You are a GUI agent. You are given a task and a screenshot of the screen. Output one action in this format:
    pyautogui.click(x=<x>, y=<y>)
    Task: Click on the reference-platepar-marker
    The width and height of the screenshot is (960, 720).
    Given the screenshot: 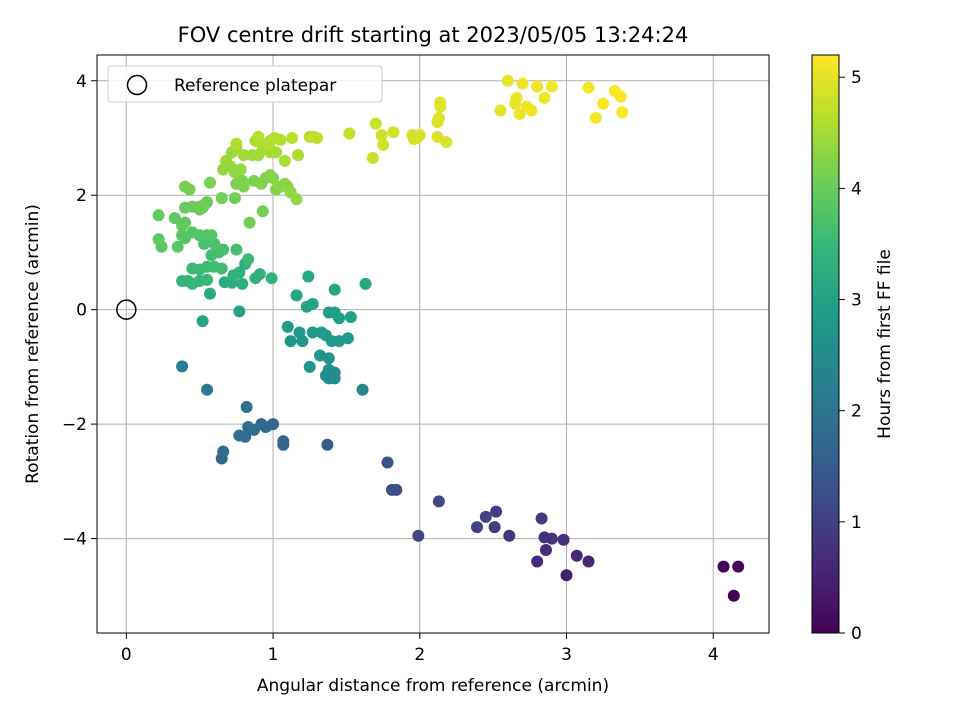 What is the action you would take?
    pyautogui.click(x=126, y=309)
    